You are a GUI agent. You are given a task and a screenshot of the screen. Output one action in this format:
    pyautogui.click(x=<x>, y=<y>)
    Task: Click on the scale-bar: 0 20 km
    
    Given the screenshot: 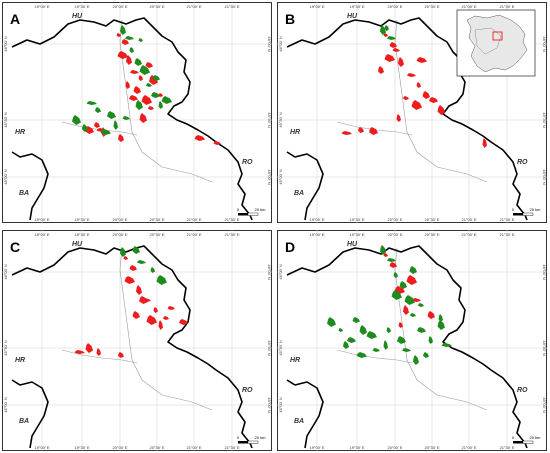 What is the action you would take?
    pyautogui.click(x=251, y=211)
    